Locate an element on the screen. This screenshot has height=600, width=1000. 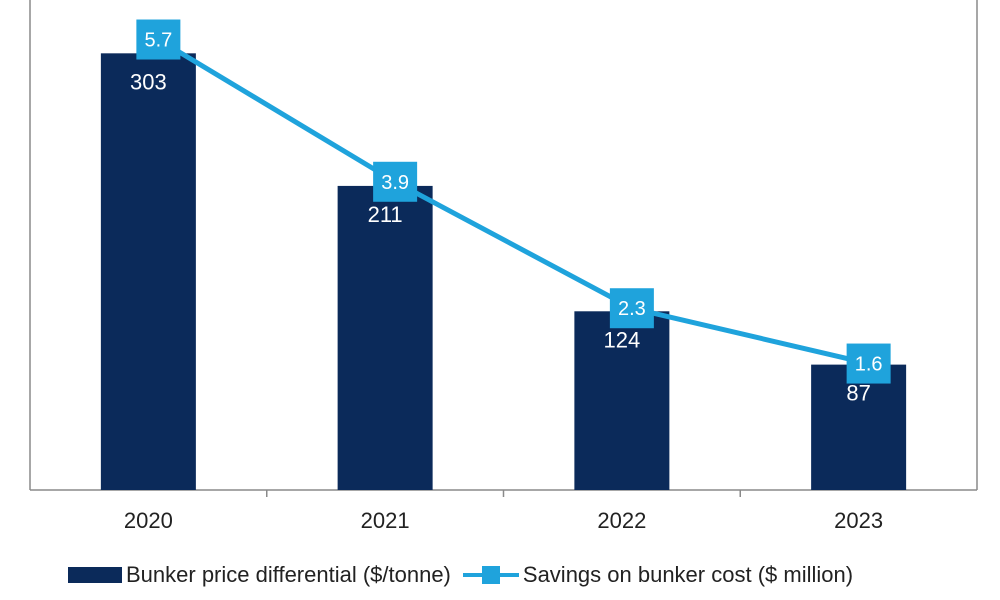
legend-bar-label: Bunker price differential ($/tonne) is located at coordinates (288, 574).